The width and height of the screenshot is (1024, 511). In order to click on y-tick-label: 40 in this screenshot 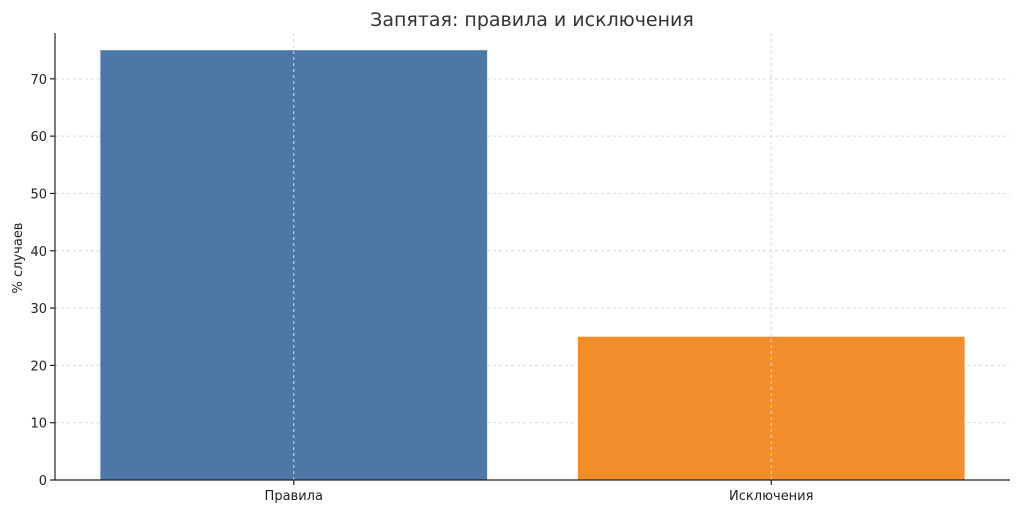, I will do `click(38, 252)`.